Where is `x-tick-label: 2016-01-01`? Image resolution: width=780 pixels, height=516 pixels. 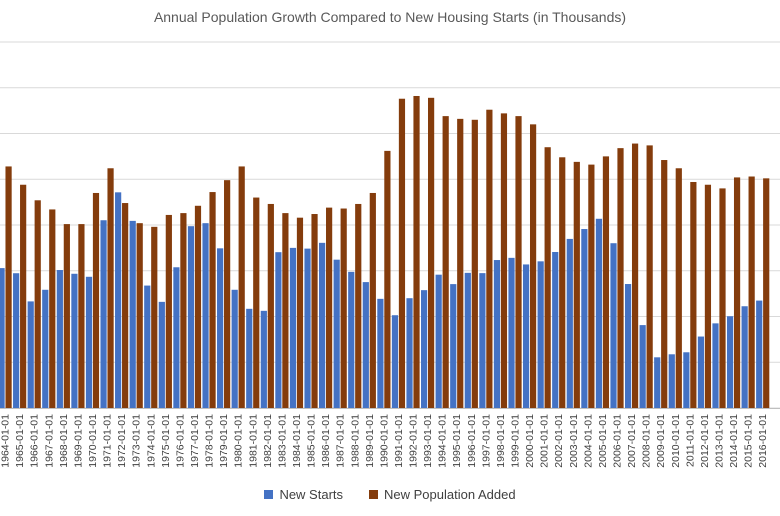 x-tick-label: 2016-01-01 is located at coordinates (763, 441).